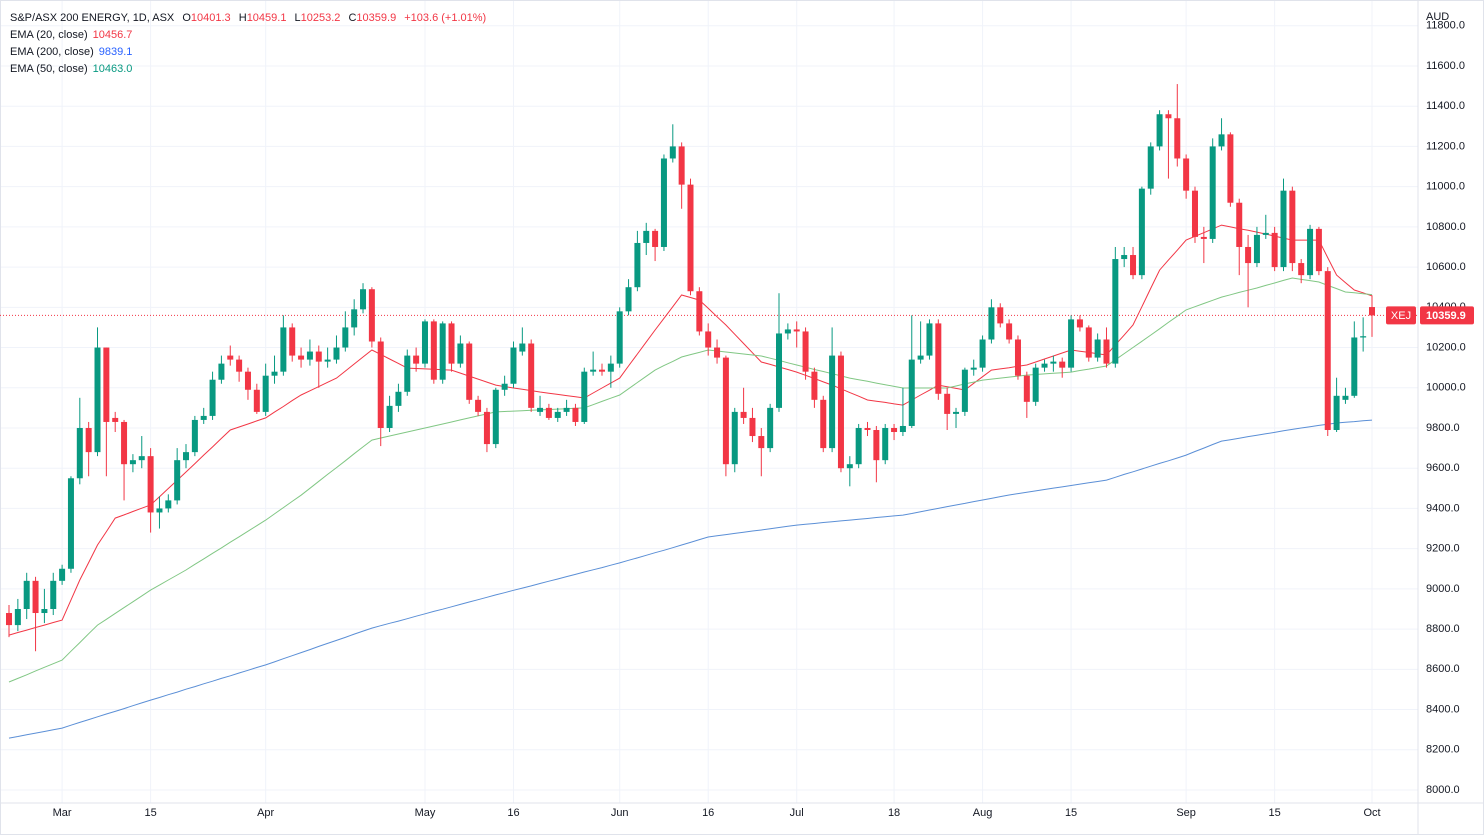 The height and width of the screenshot is (835, 1484). What do you see at coordinates (248, 52) in the screenshot?
I see `legend-row: EMA (200, close) 9839.1` at bounding box center [248, 52].